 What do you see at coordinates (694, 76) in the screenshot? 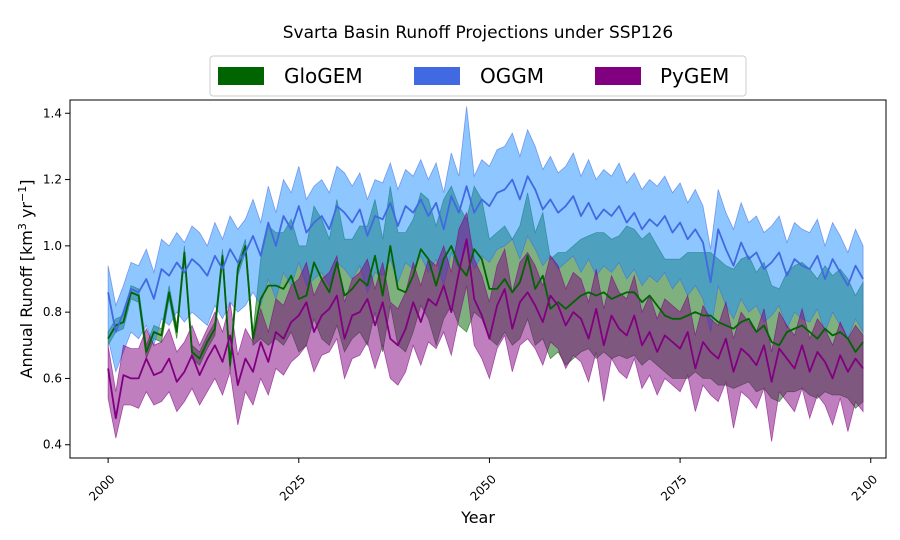
I see `legend-label-pygem: PyGEM` at bounding box center [694, 76].